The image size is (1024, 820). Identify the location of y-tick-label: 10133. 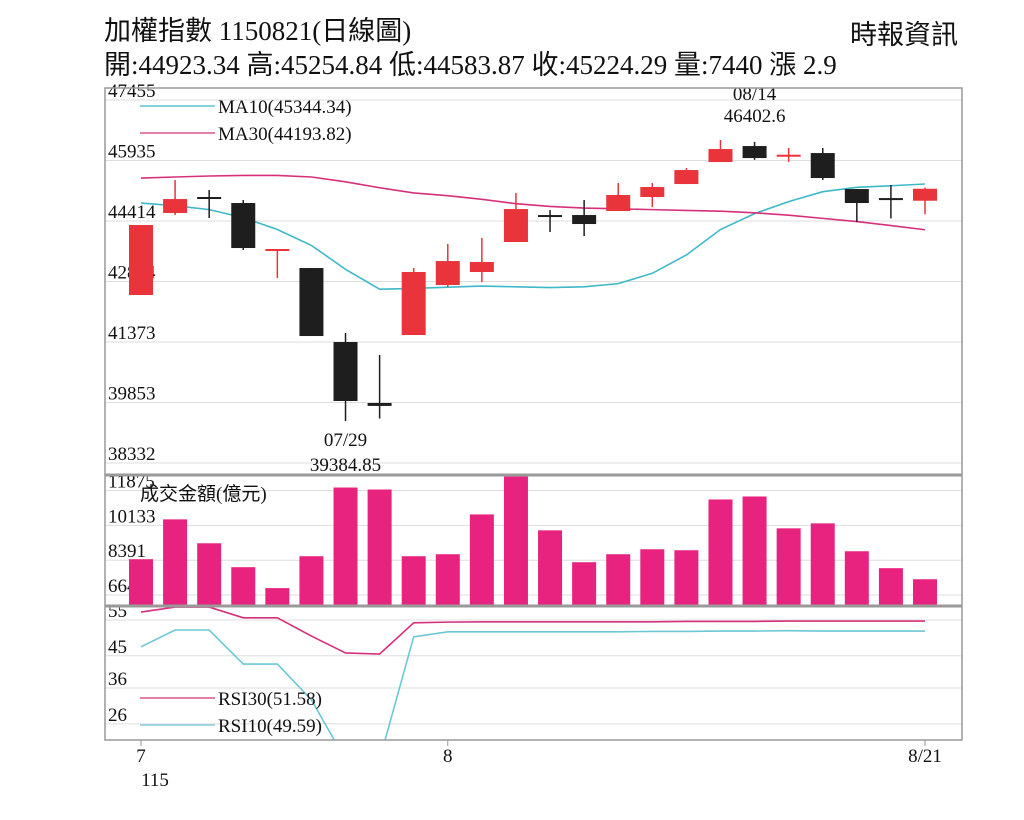
(132, 516).